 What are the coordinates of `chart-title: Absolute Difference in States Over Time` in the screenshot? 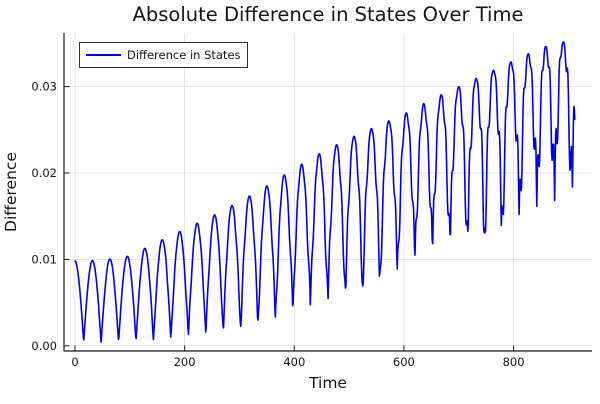 It's located at (328, 14).